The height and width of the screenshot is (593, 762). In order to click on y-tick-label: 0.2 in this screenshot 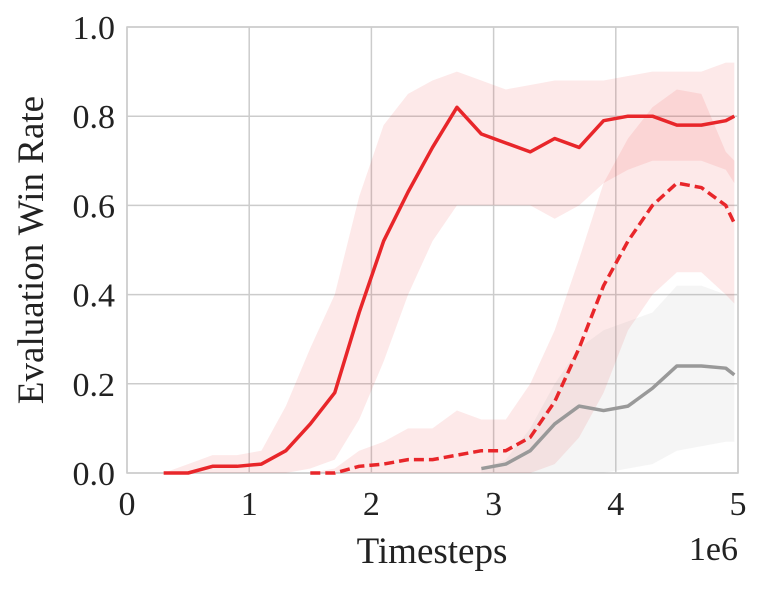, I will do `click(94, 385)`.